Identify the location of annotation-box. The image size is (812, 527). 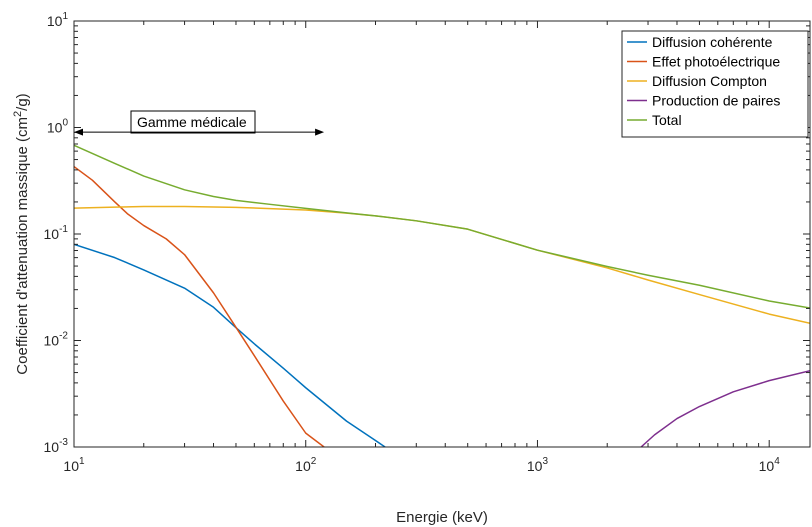
(193, 122).